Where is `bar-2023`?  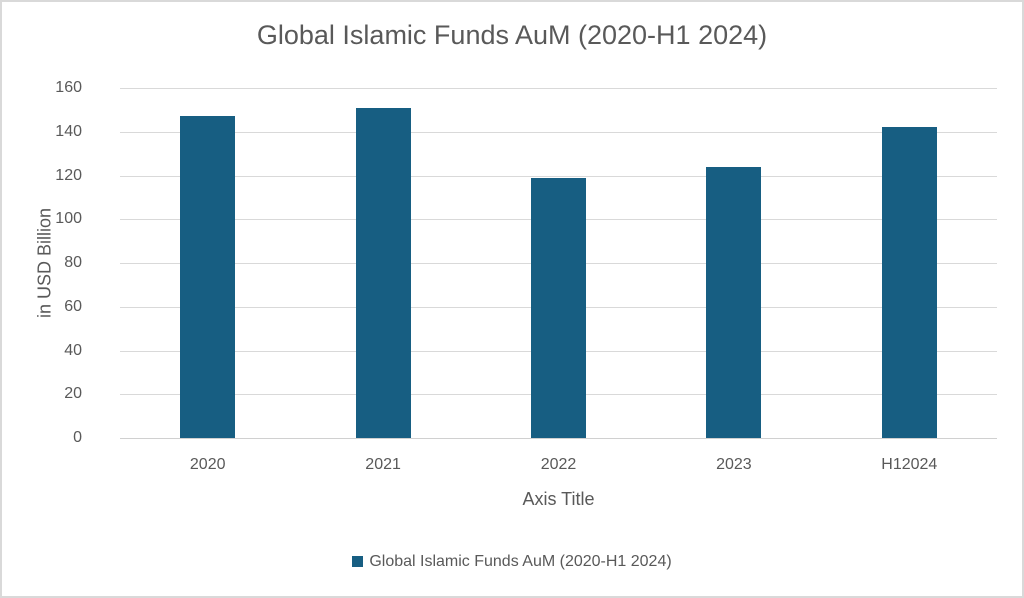 bar-2023 is located at coordinates (734, 302).